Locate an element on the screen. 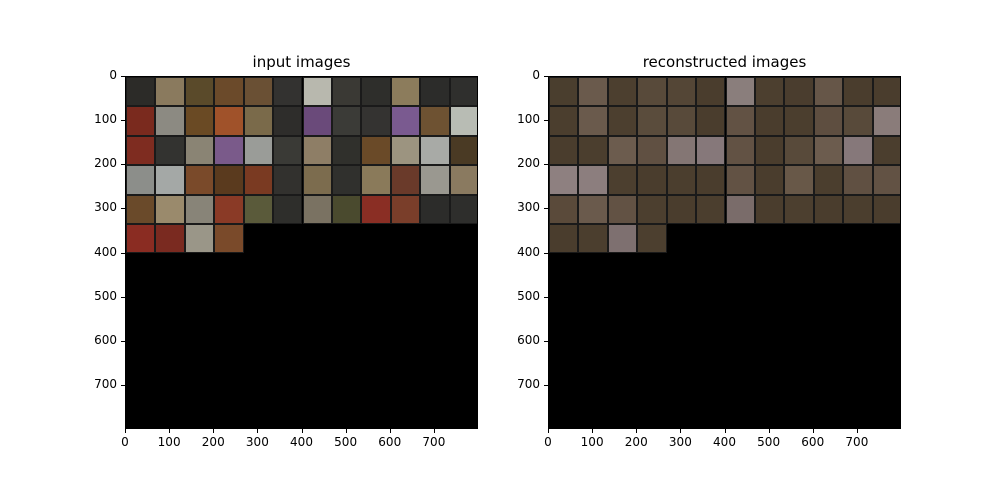 This screenshot has height=500, width=1000. x-tick-label: 400 is located at coordinates (301, 442).